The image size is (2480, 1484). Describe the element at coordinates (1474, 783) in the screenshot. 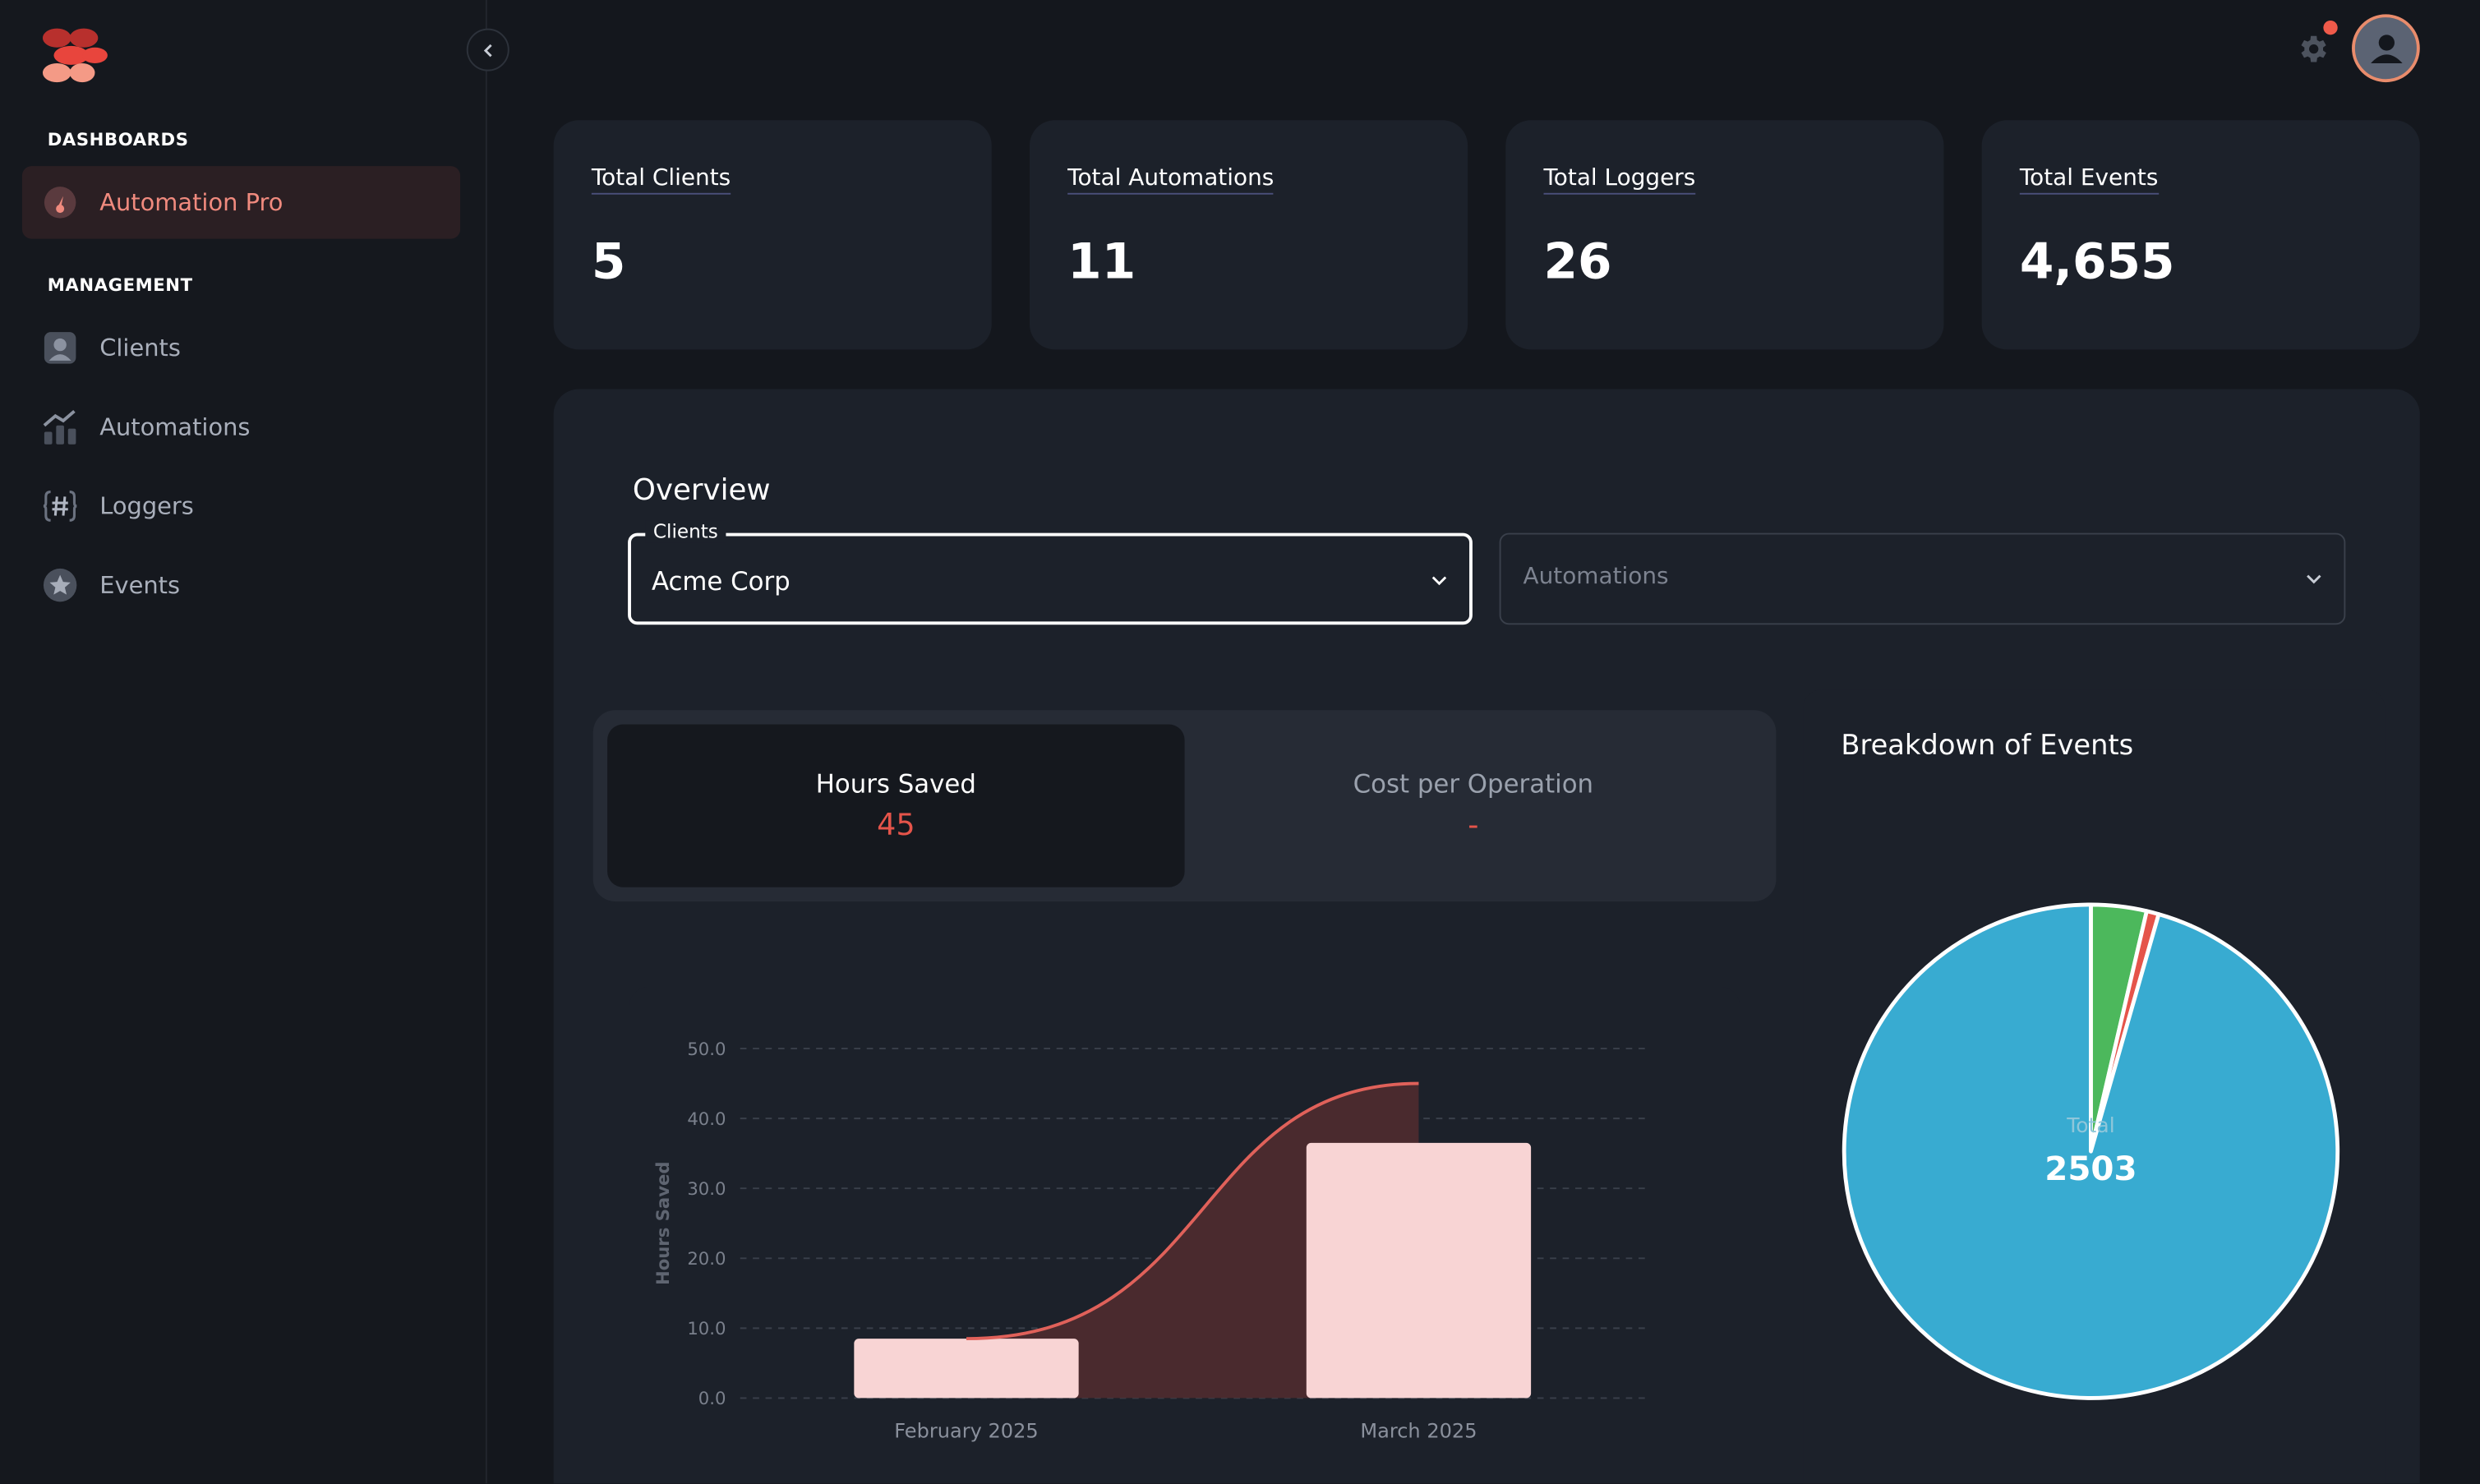

I see `tab-label: Cost per Operation` at that location.